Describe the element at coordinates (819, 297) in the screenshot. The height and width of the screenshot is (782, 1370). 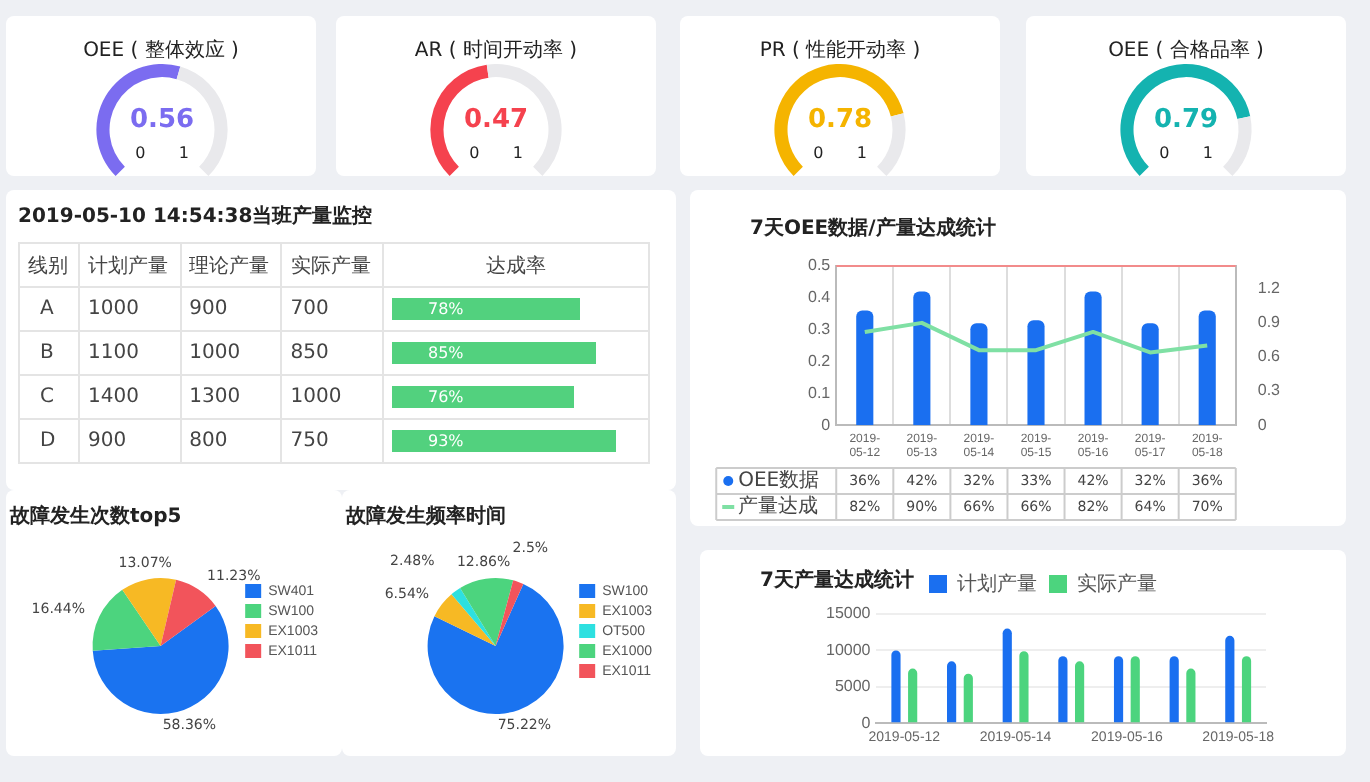
I see `y-tick-label: 0.4` at that location.